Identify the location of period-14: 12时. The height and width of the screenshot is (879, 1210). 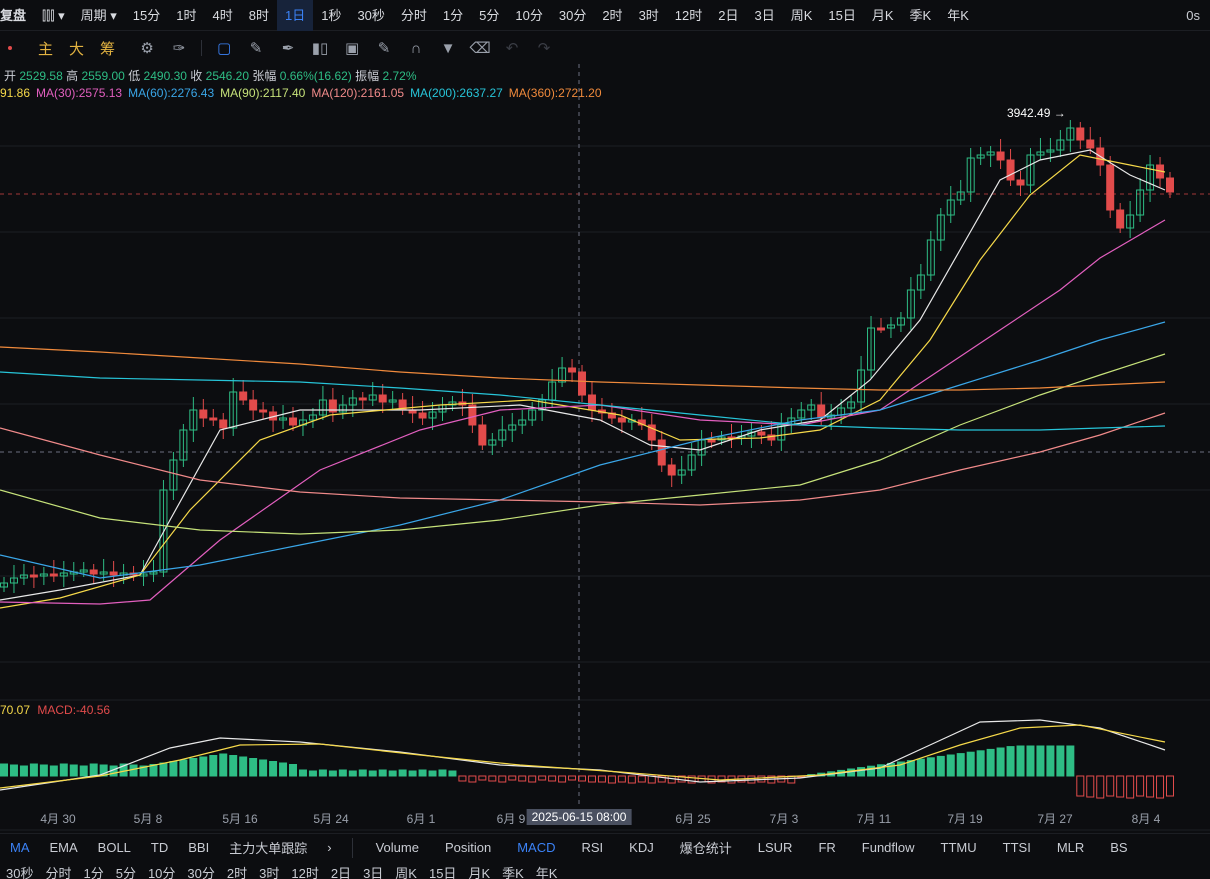
(688, 15).